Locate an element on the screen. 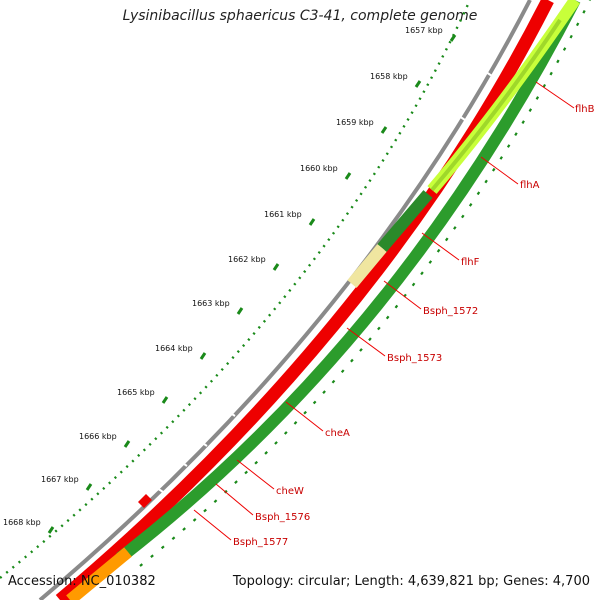  gene-label: cheW is located at coordinates (290, 491).